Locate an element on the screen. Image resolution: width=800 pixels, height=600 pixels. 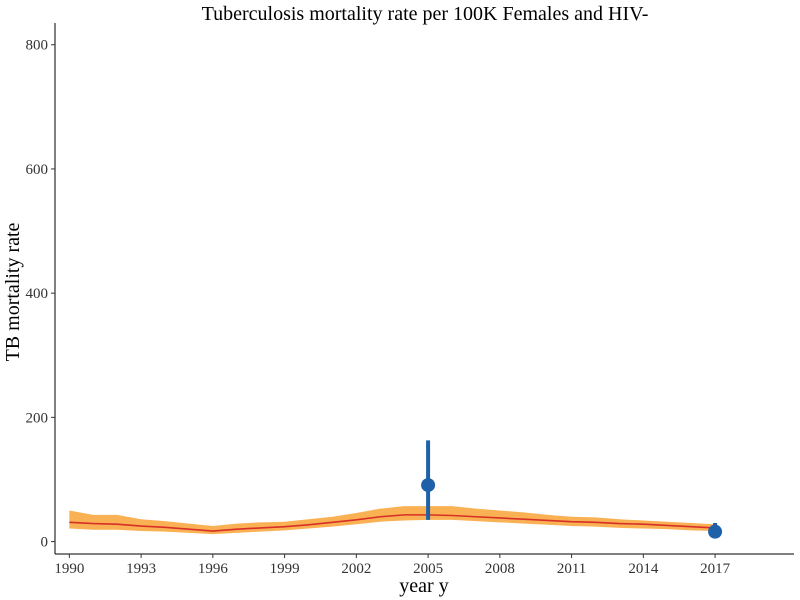
y-tick-label: 600 is located at coordinates (37, 170).